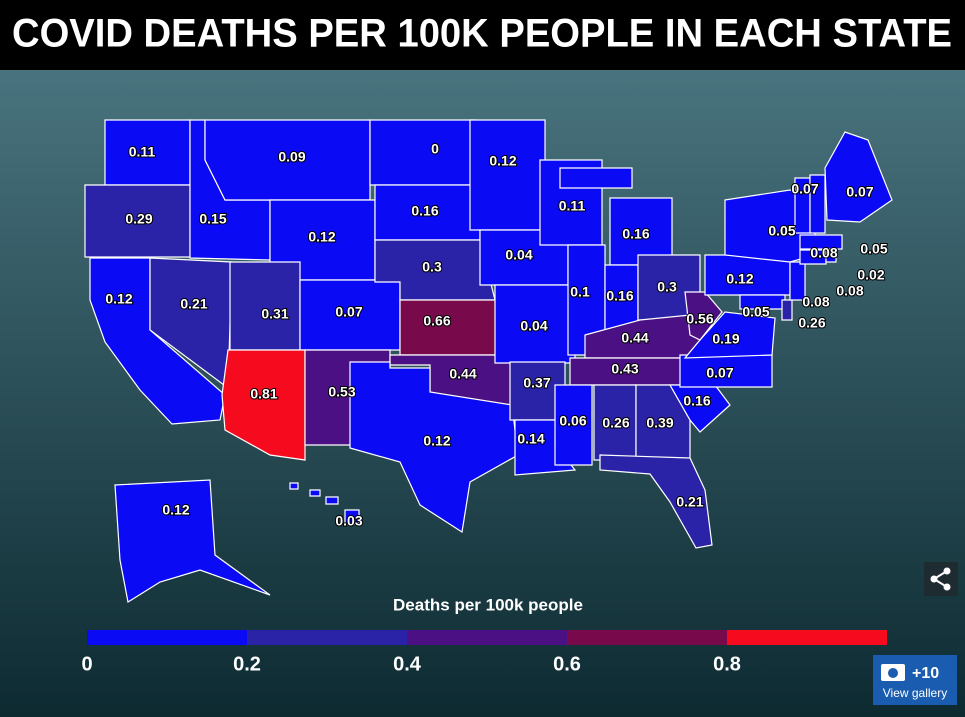 Image resolution: width=965 pixels, height=717 pixels. I want to click on state-value-label: 0.06, so click(572, 421).